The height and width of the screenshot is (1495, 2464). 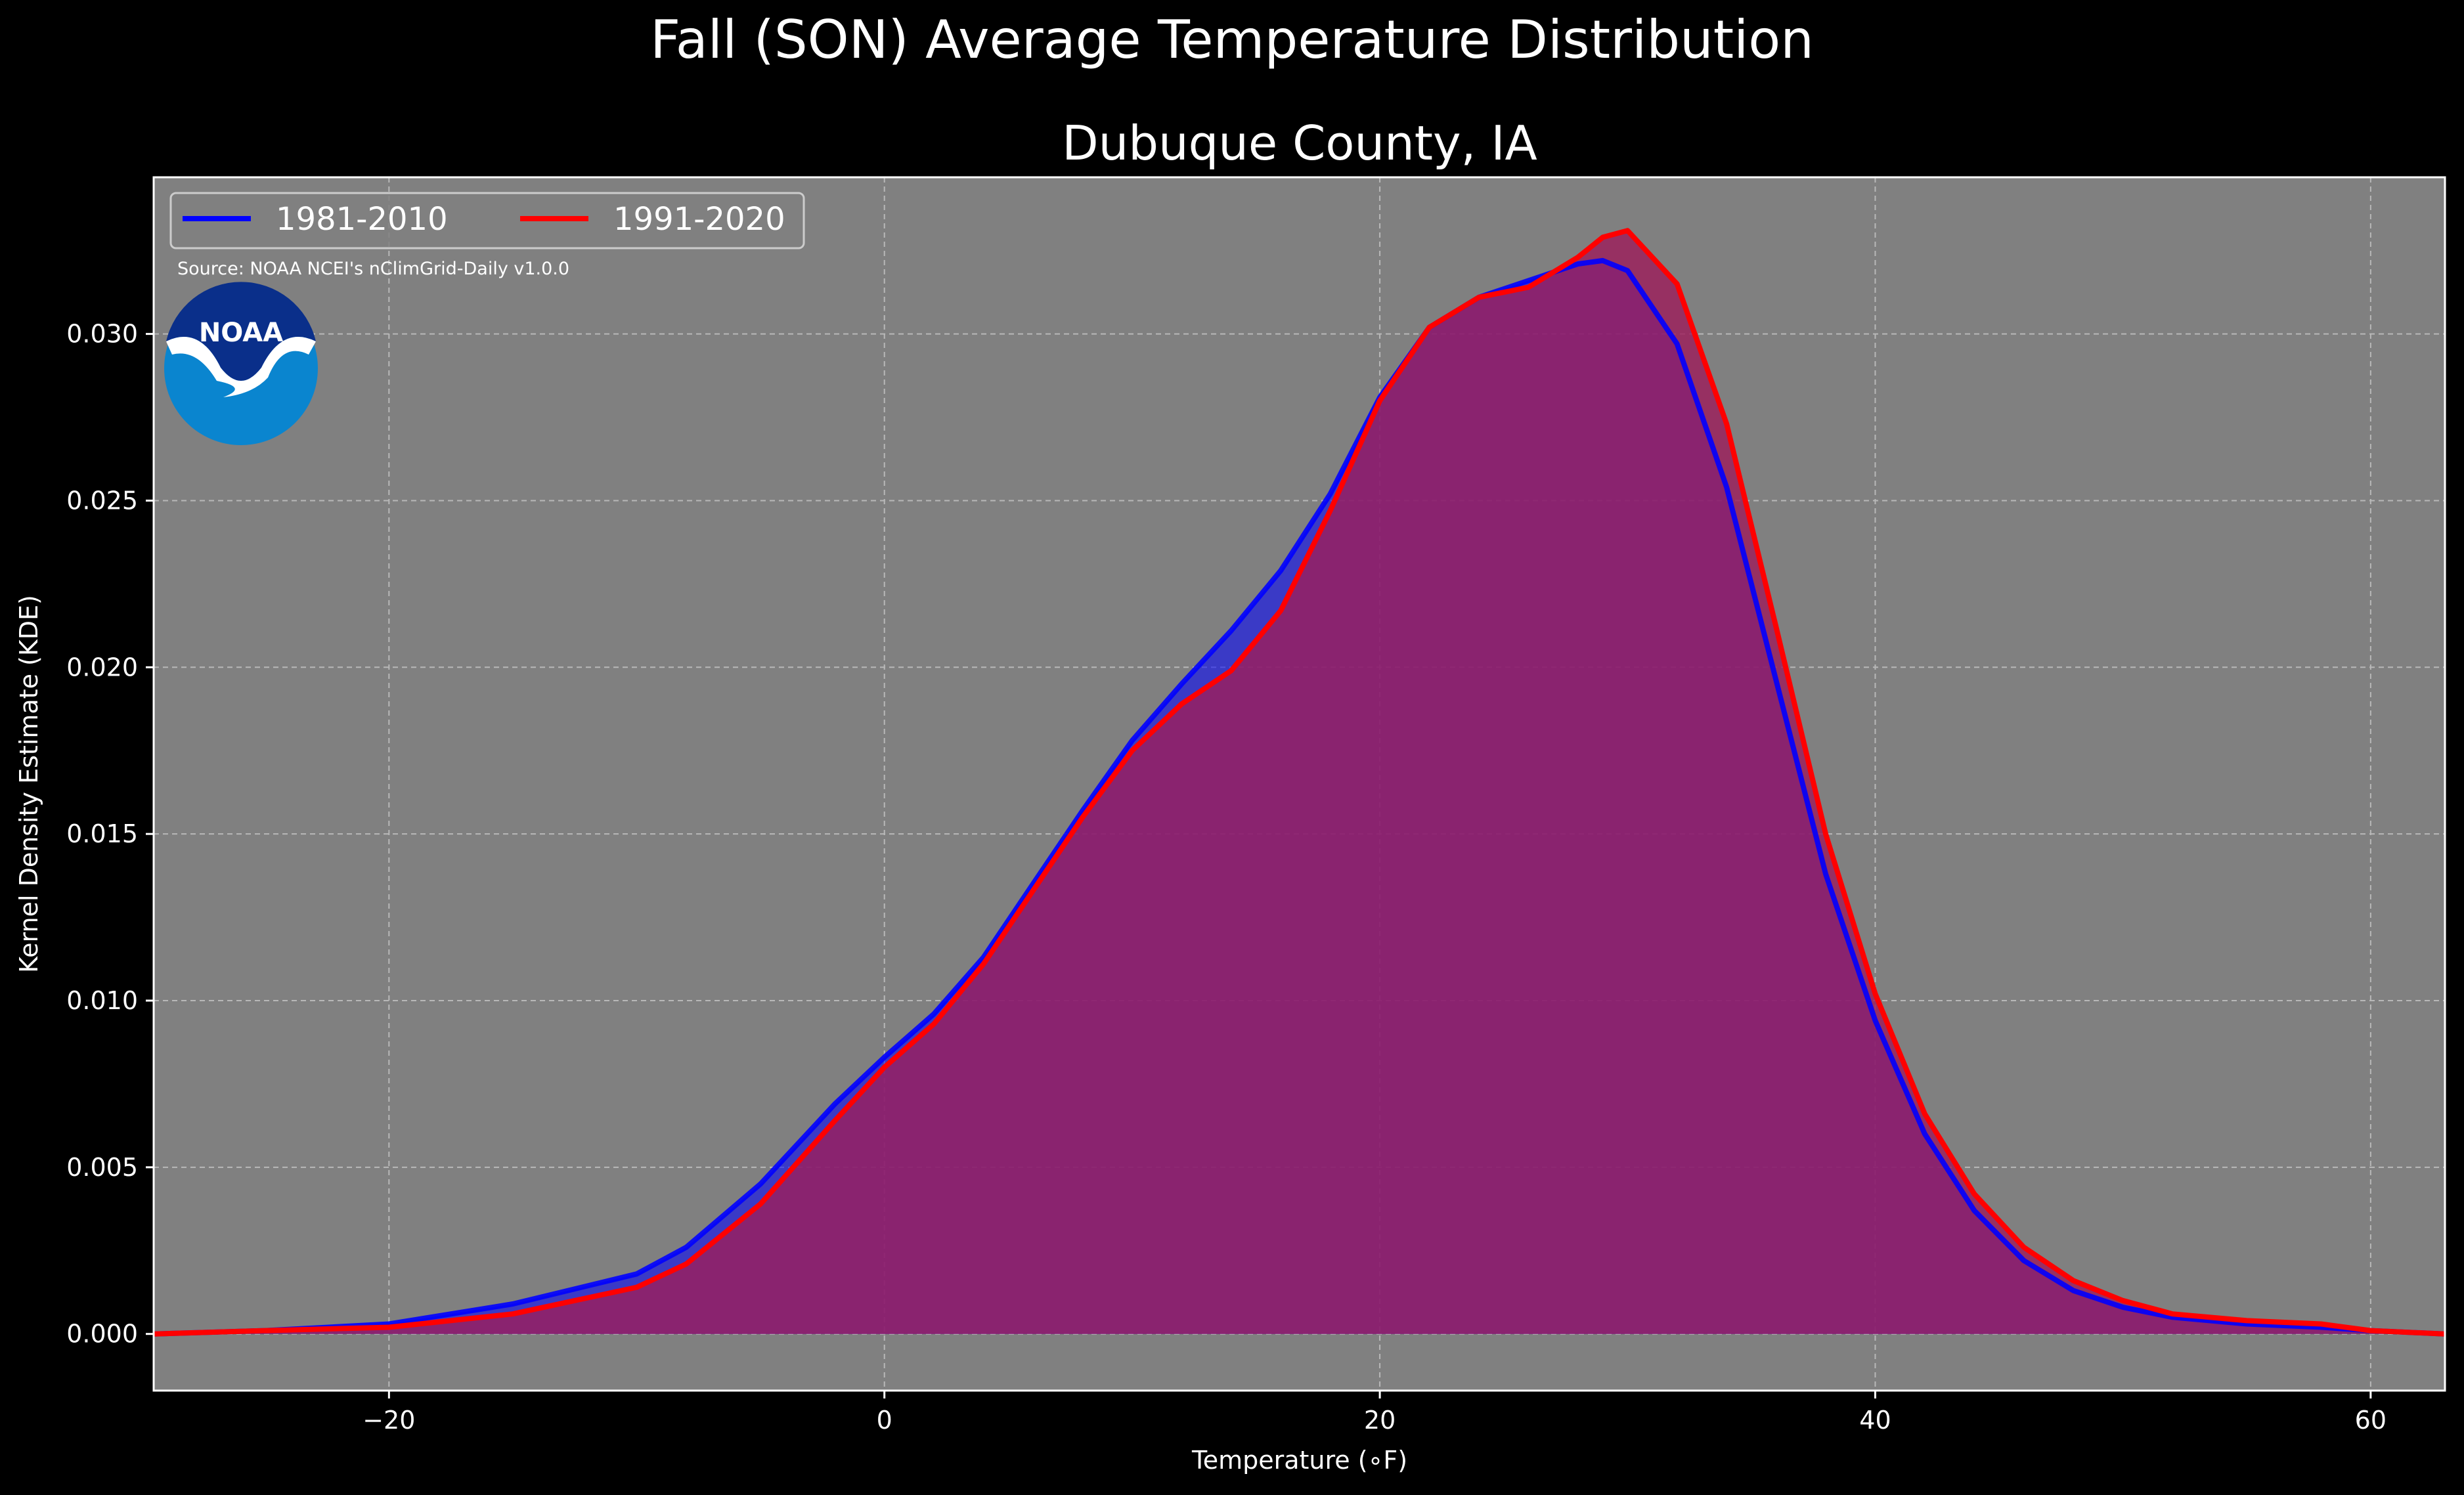 What do you see at coordinates (102, 833) in the screenshot?
I see `y-tick-label-3: 0.015` at bounding box center [102, 833].